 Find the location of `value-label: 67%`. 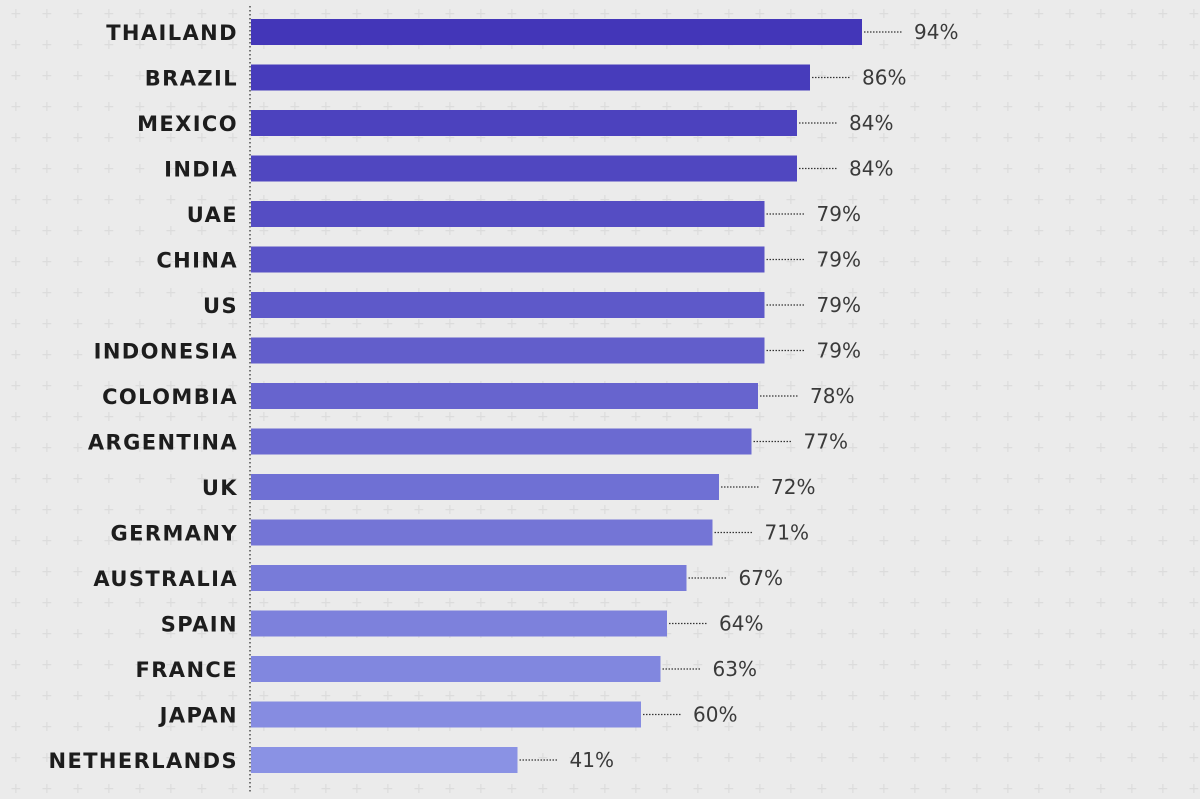

value-label: 67% is located at coordinates (761, 578).